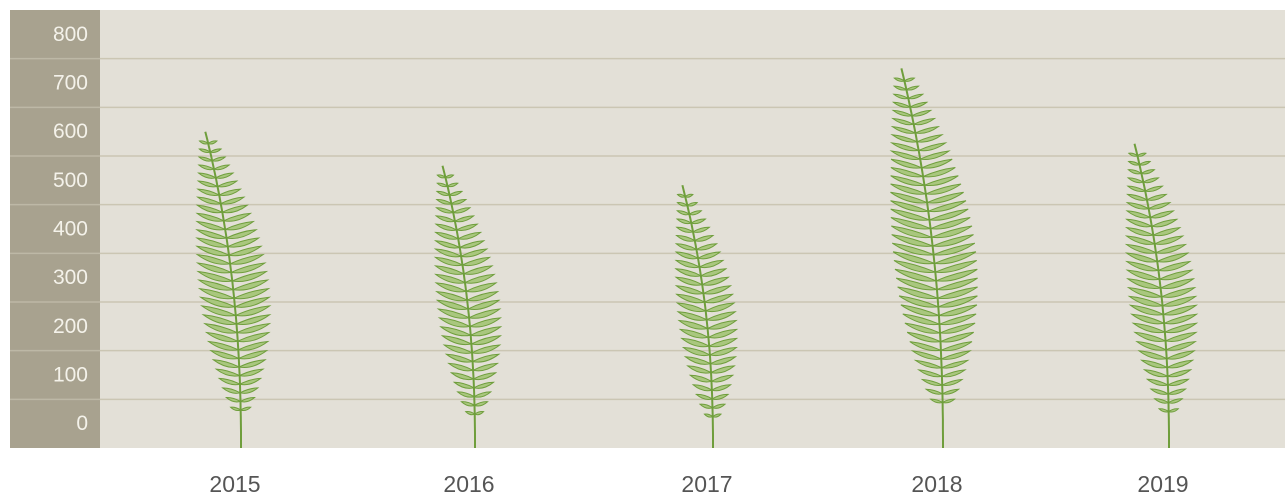  Describe the element at coordinates (70, 131) in the screenshot. I see `y-tick-label: 600` at that location.